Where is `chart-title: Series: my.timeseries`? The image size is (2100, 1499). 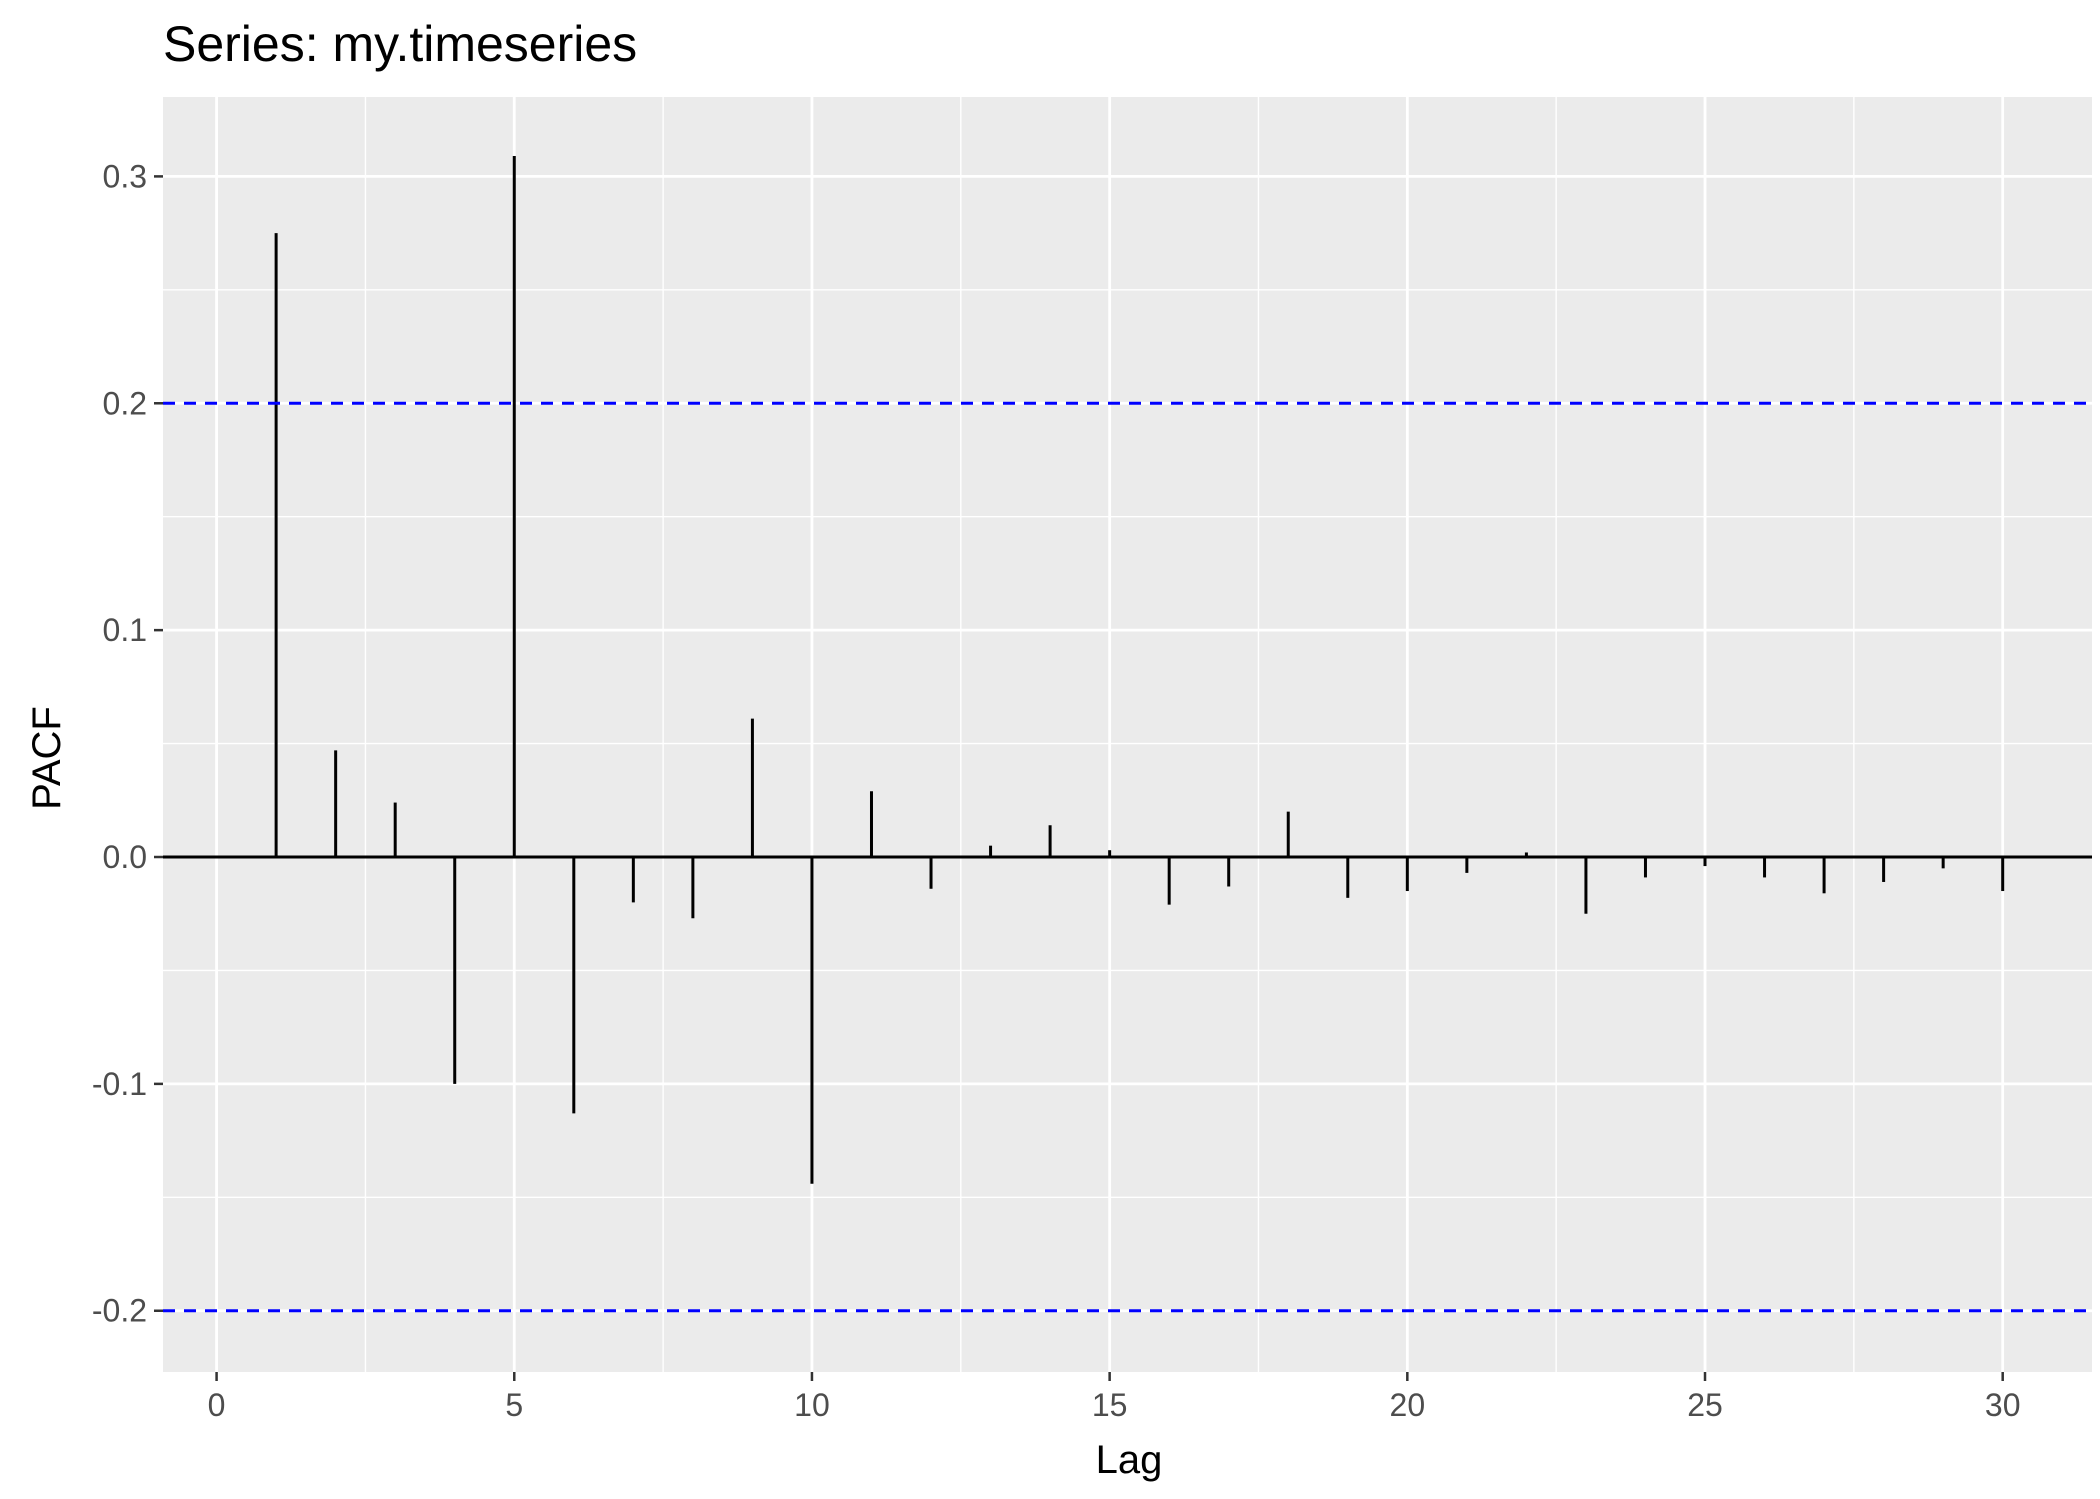
chart-title: Series: my.timeseries is located at coordinates (400, 44).